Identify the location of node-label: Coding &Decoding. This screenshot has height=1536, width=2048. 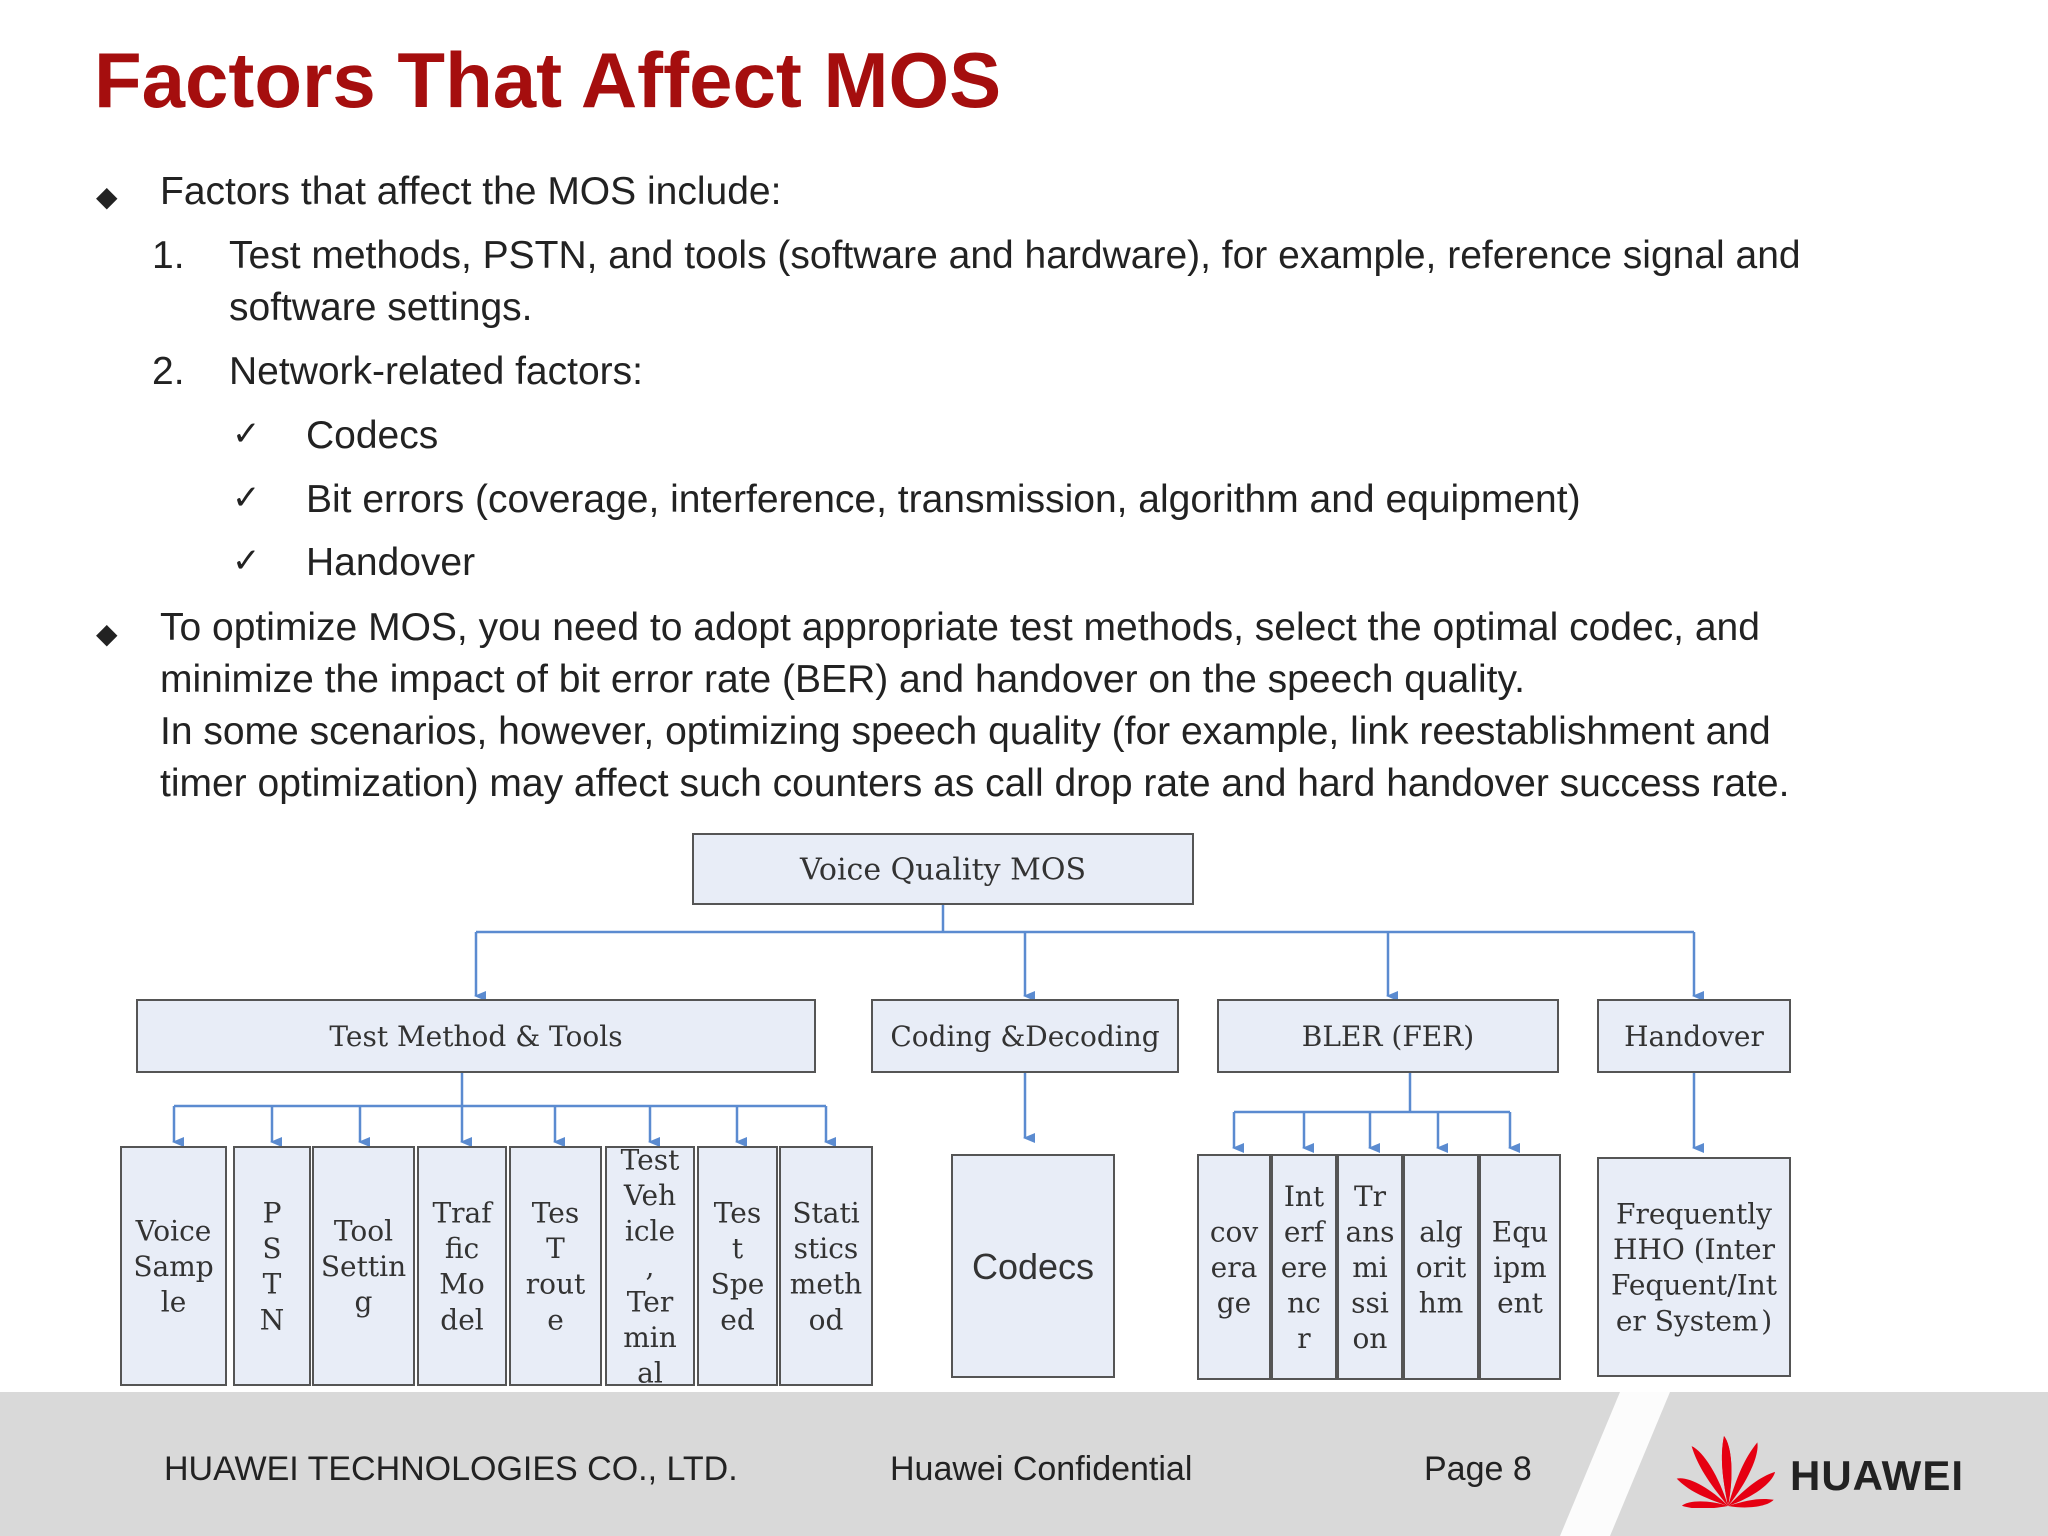
(1024, 1036).